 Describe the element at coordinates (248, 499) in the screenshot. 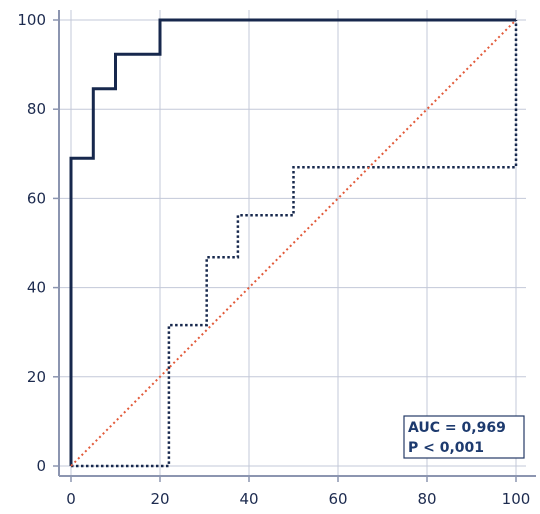

I see `x-tick-label: 40` at that location.